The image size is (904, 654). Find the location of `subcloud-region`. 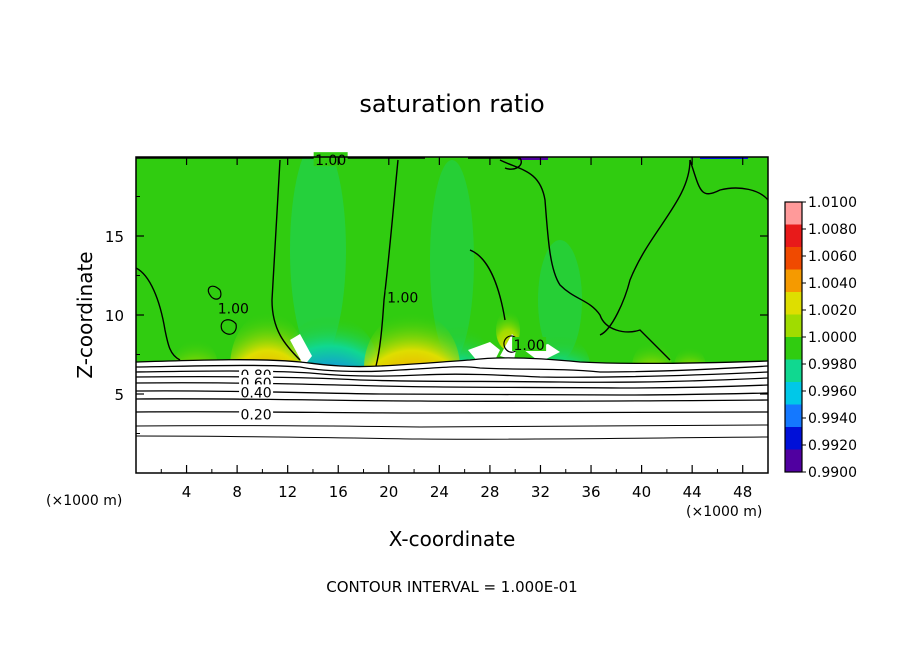

subcloud-region is located at coordinates (452, 415).